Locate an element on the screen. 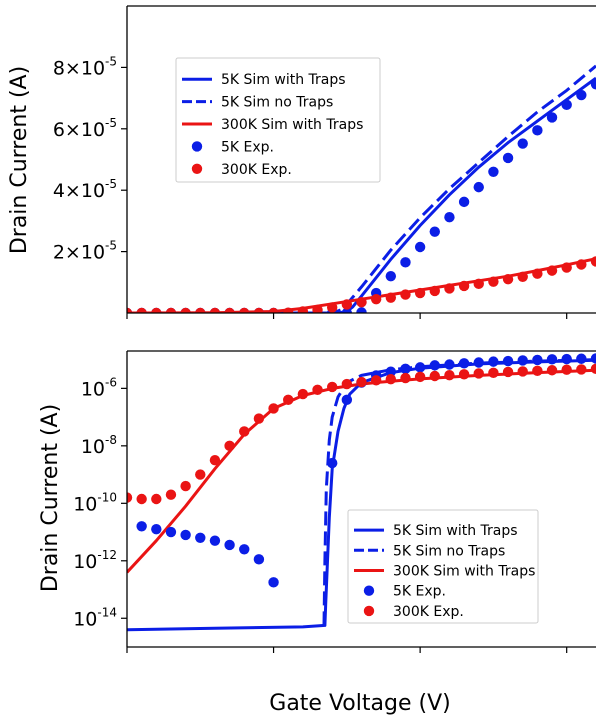  legend-label: 5K Exp. is located at coordinates (247, 147).